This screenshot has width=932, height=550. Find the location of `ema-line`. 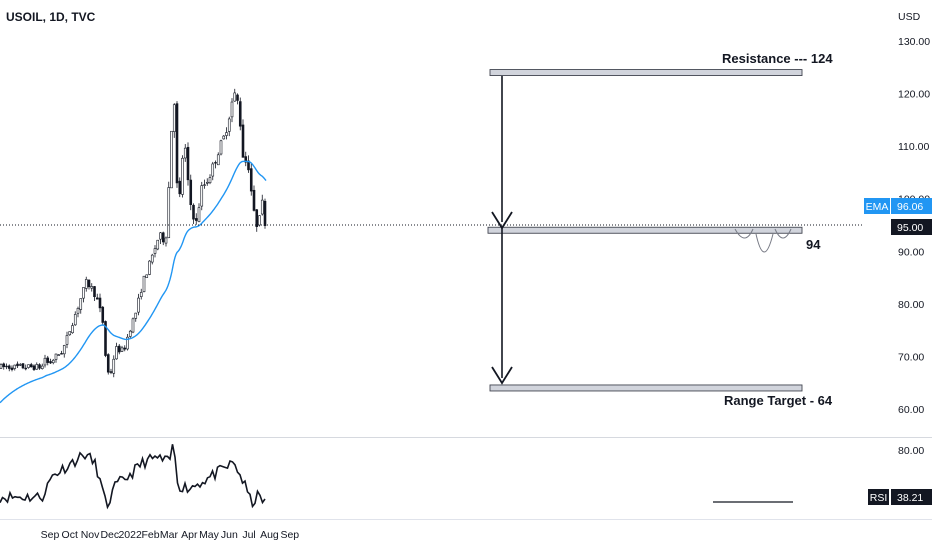

ema-line is located at coordinates (133, 282).